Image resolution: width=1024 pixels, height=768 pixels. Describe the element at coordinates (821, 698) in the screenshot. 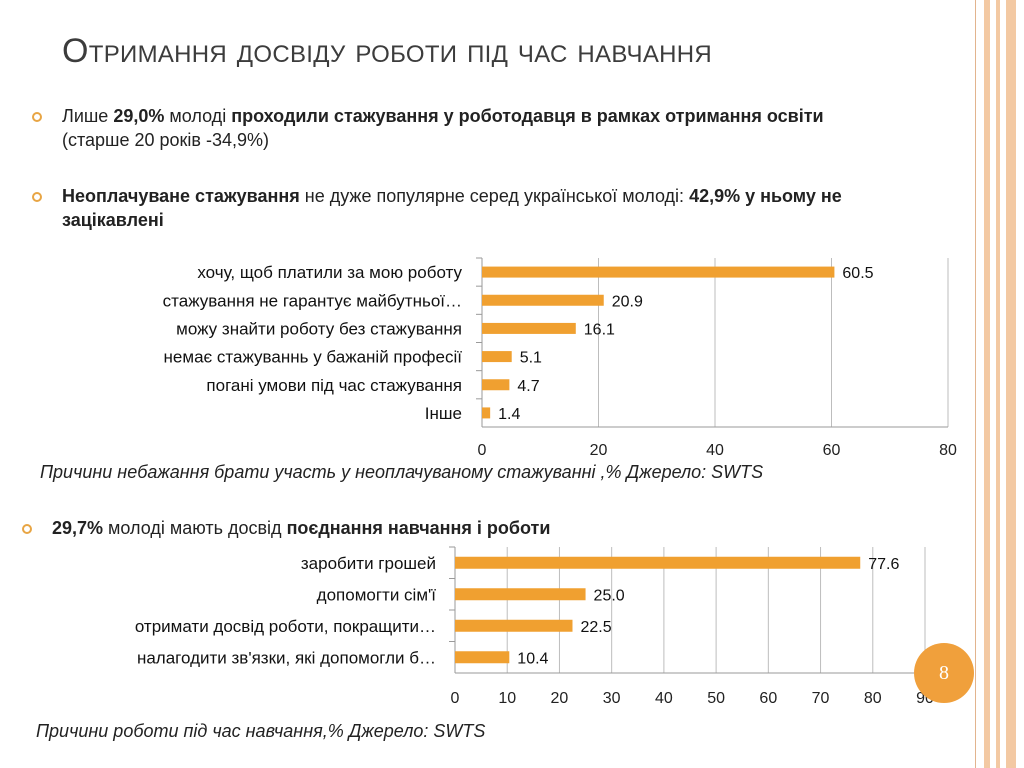

I see `chart-2-x-tick-7: 70` at that location.